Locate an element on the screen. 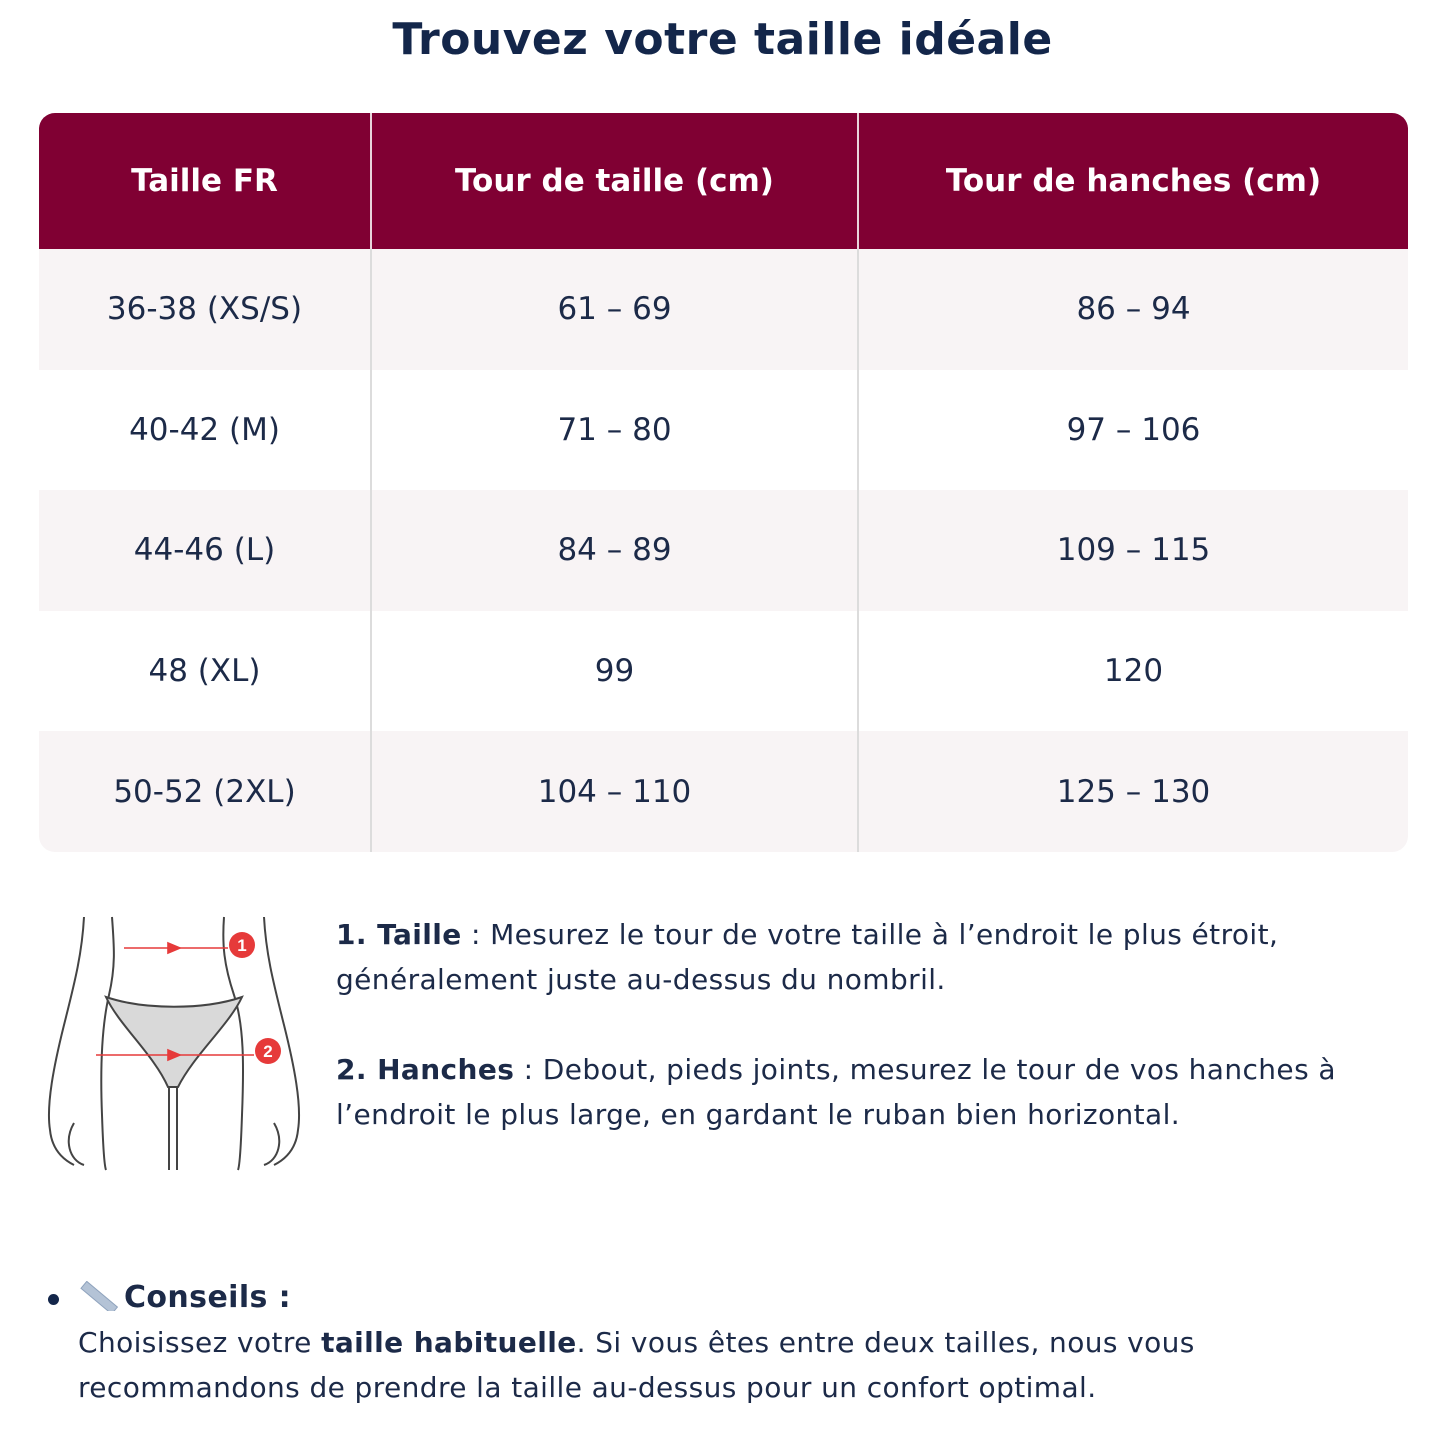 This screenshot has height=1445, width=1445. step-label: 1. Taille is located at coordinates (399, 934).